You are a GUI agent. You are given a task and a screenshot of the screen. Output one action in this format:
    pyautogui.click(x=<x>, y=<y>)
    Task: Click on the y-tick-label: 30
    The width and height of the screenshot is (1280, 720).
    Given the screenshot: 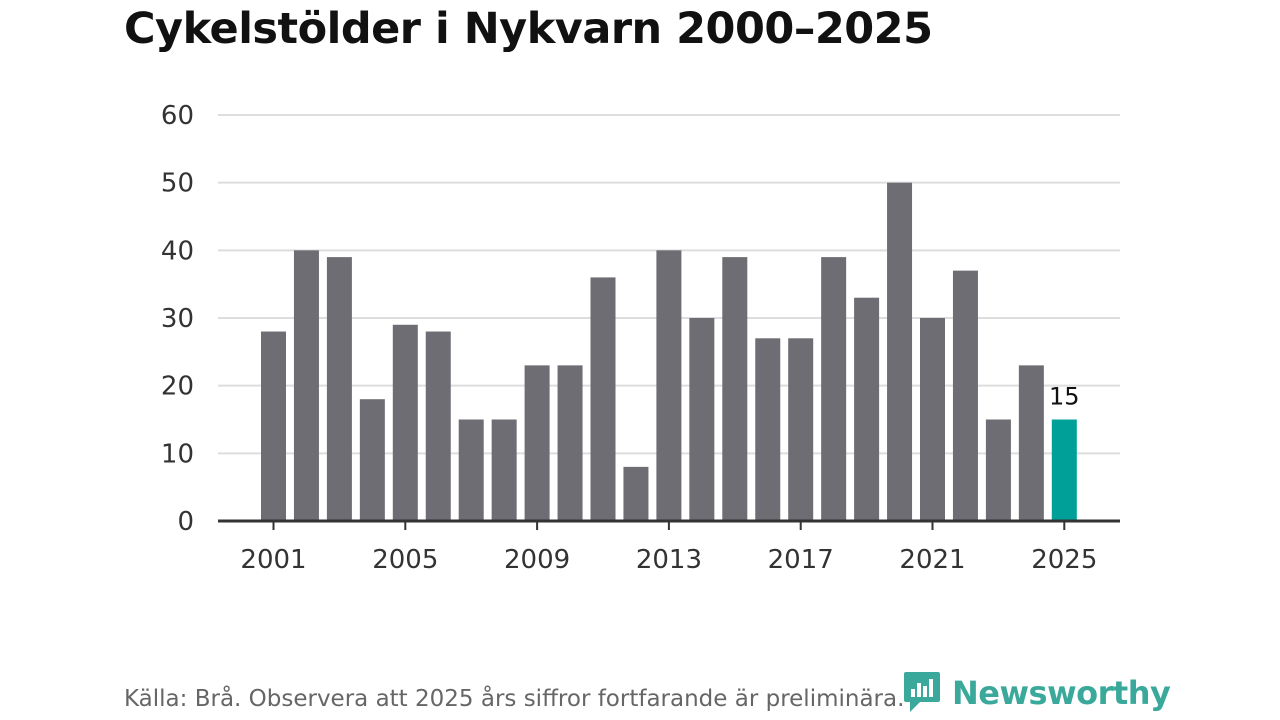 What is the action you would take?
    pyautogui.click(x=177, y=319)
    